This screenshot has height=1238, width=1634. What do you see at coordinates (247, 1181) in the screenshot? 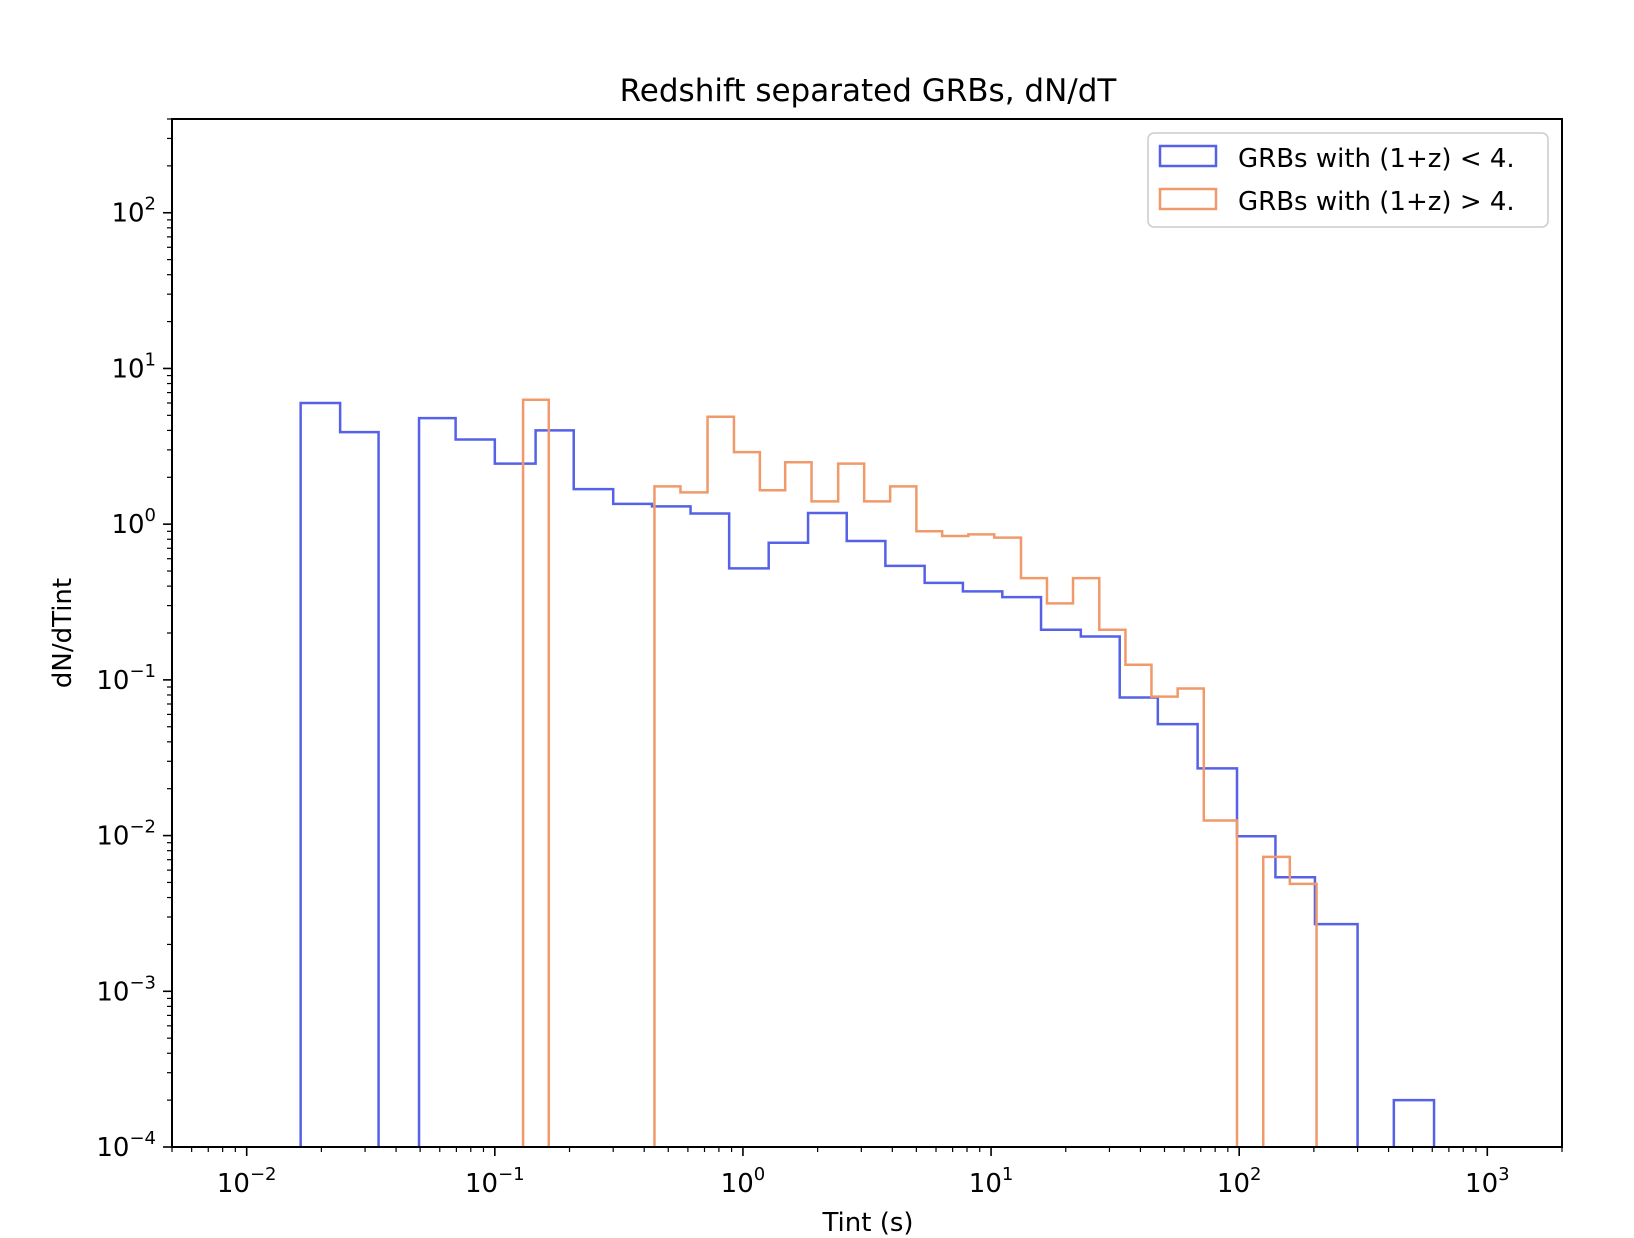
I see `x-tick-label: 10⁻²` at bounding box center [247, 1181].